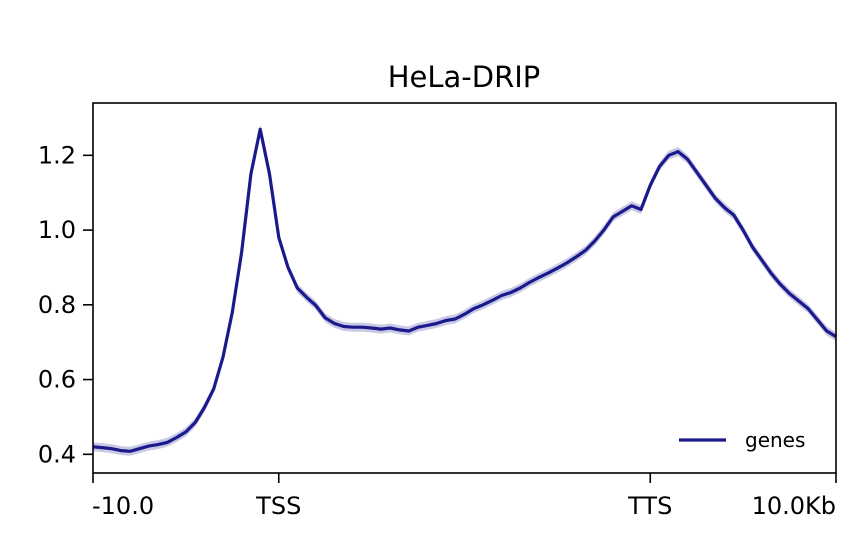 This screenshot has width=866, height=551. Describe the element at coordinates (57, 305) in the screenshot. I see `y-tick-label: 0.8` at that location.